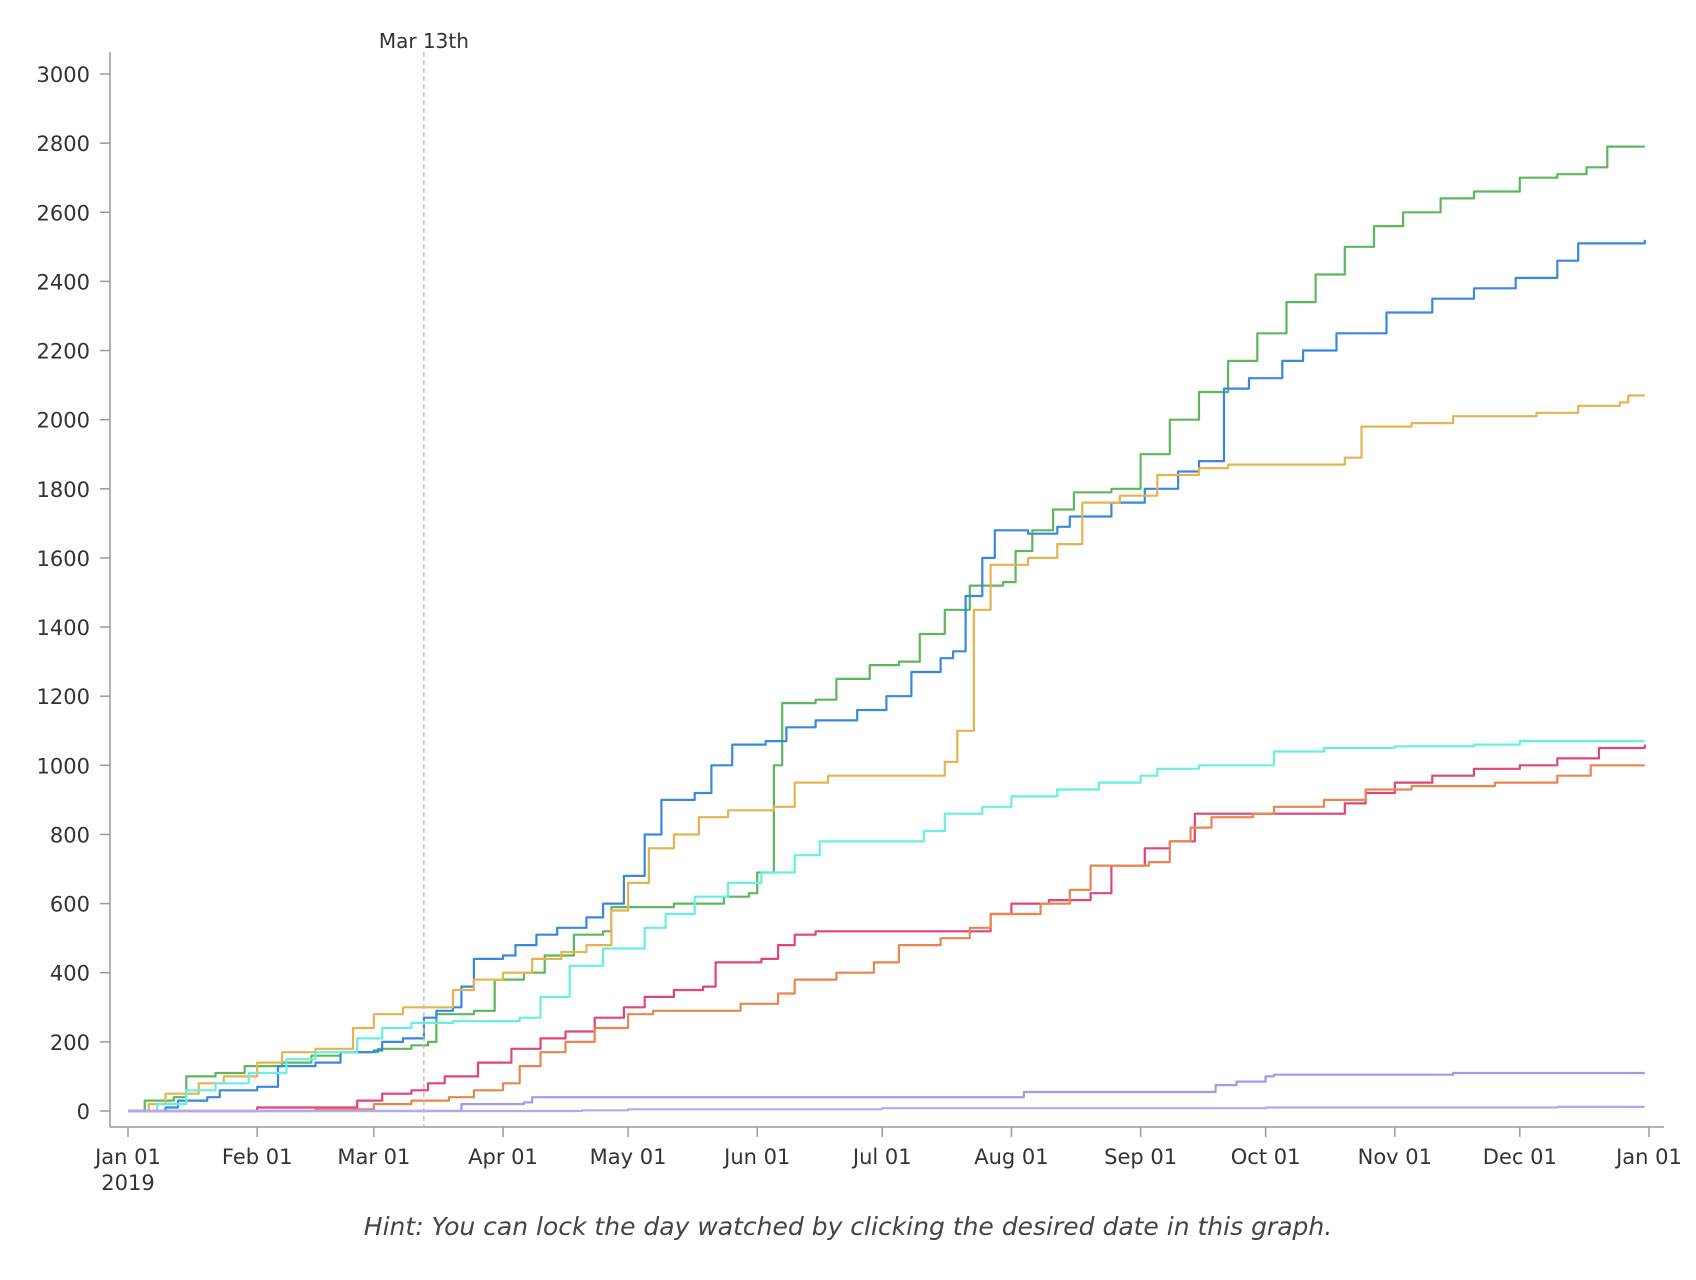  I want to click on y-tick-label: 400, so click(70, 974).